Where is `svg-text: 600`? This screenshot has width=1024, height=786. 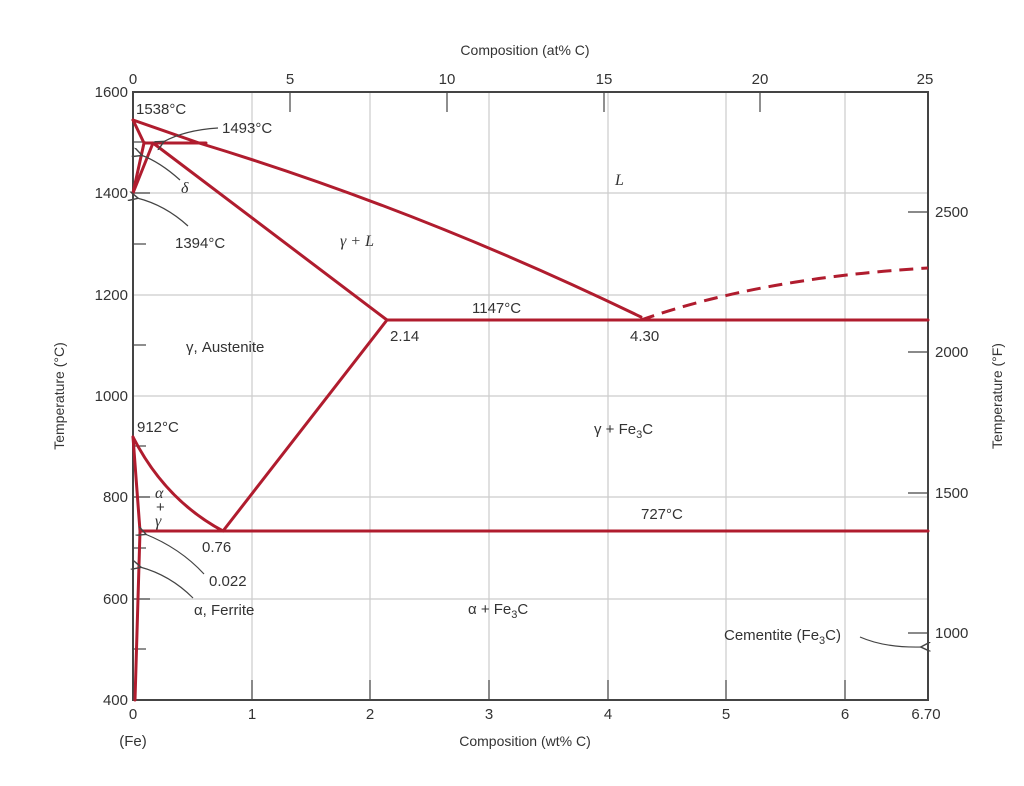
svg-text: 600 is located at coordinates (115, 599).